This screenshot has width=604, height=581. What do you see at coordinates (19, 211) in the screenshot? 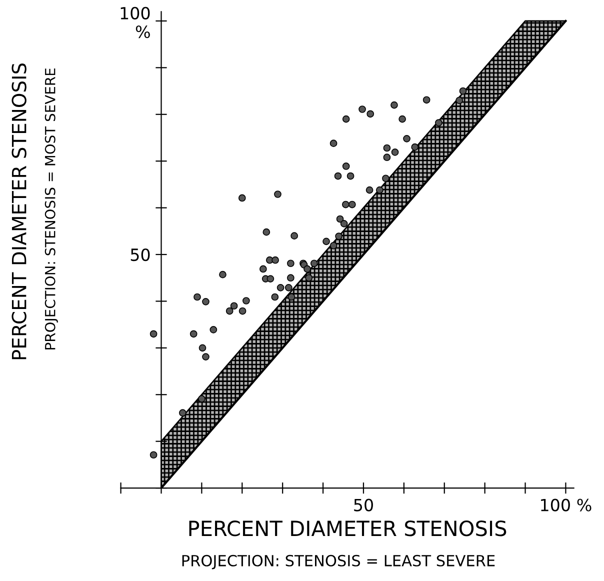
I see `y-axis-title: PERCENT DIAMETER STENOSIS` at bounding box center [19, 211].